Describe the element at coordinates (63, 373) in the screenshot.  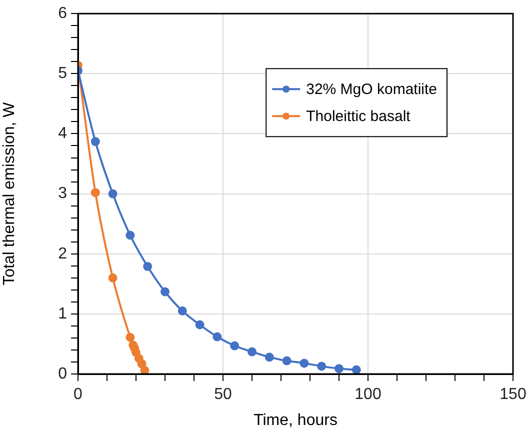
I see `y-tick-label: 0` at that location.